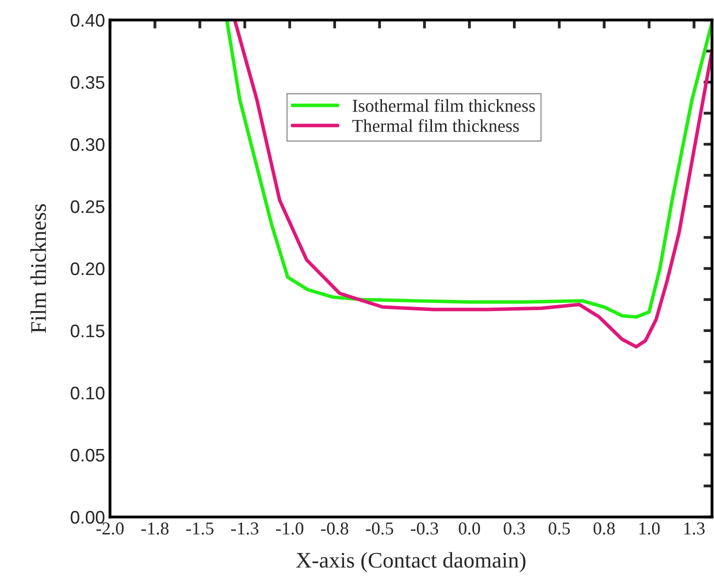 This screenshot has height=587, width=714. What do you see at coordinates (110, 528) in the screenshot?
I see `x-tick-label: -2.0` at bounding box center [110, 528].